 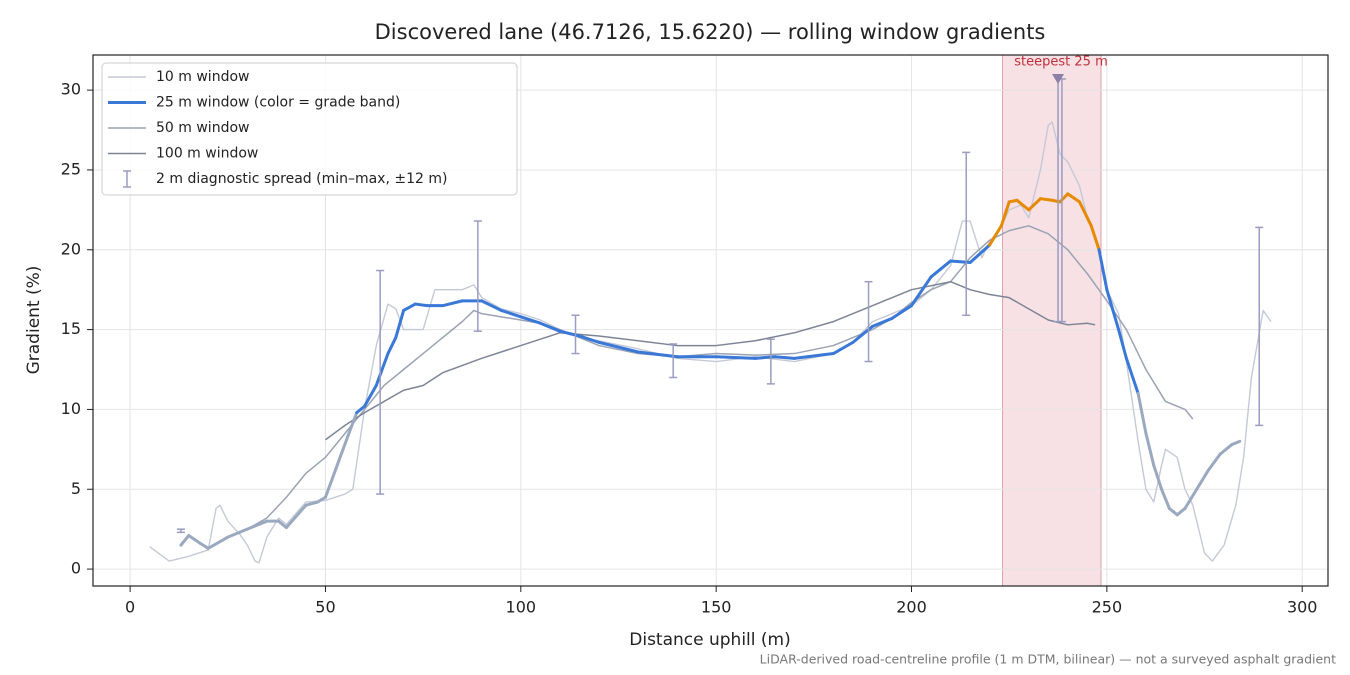 What do you see at coordinates (1060, 61) in the screenshot?
I see `annotation-label: steepest 25 m` at bounding box center [1060, 61].